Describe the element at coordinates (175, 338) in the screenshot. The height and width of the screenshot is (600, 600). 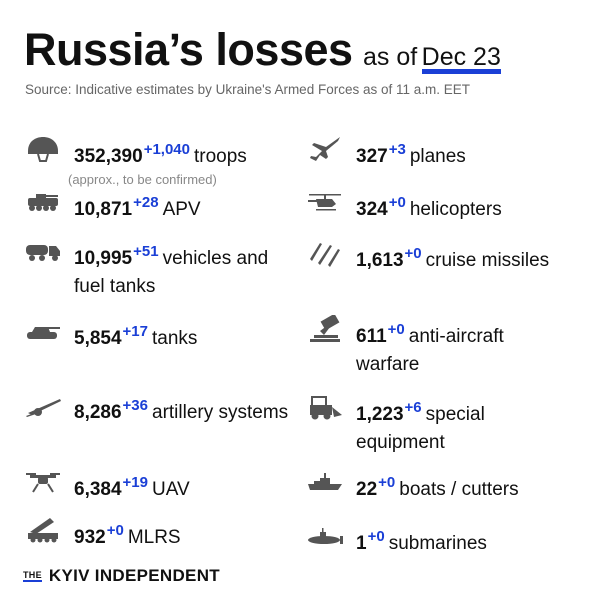
I see `loss-label: tanks` at that location.